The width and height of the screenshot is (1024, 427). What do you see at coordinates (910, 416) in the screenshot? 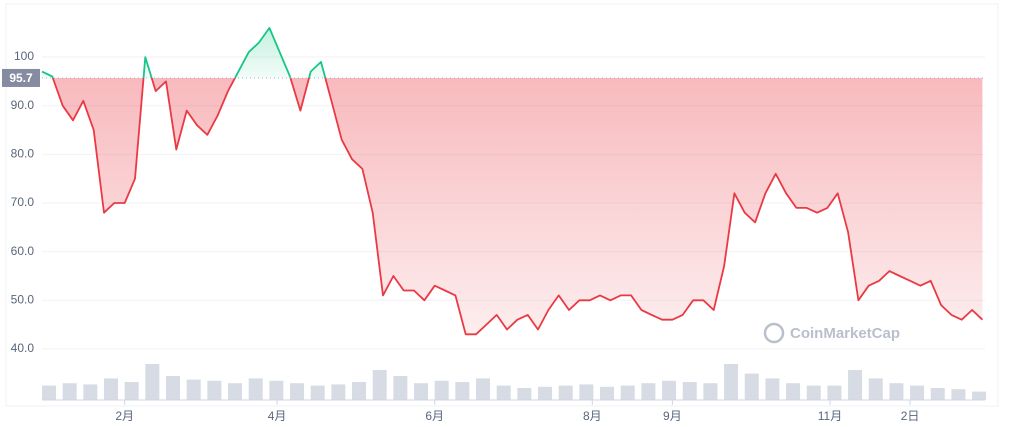
I see `x-tick-label: 2日` at bounding box center [910, 416].